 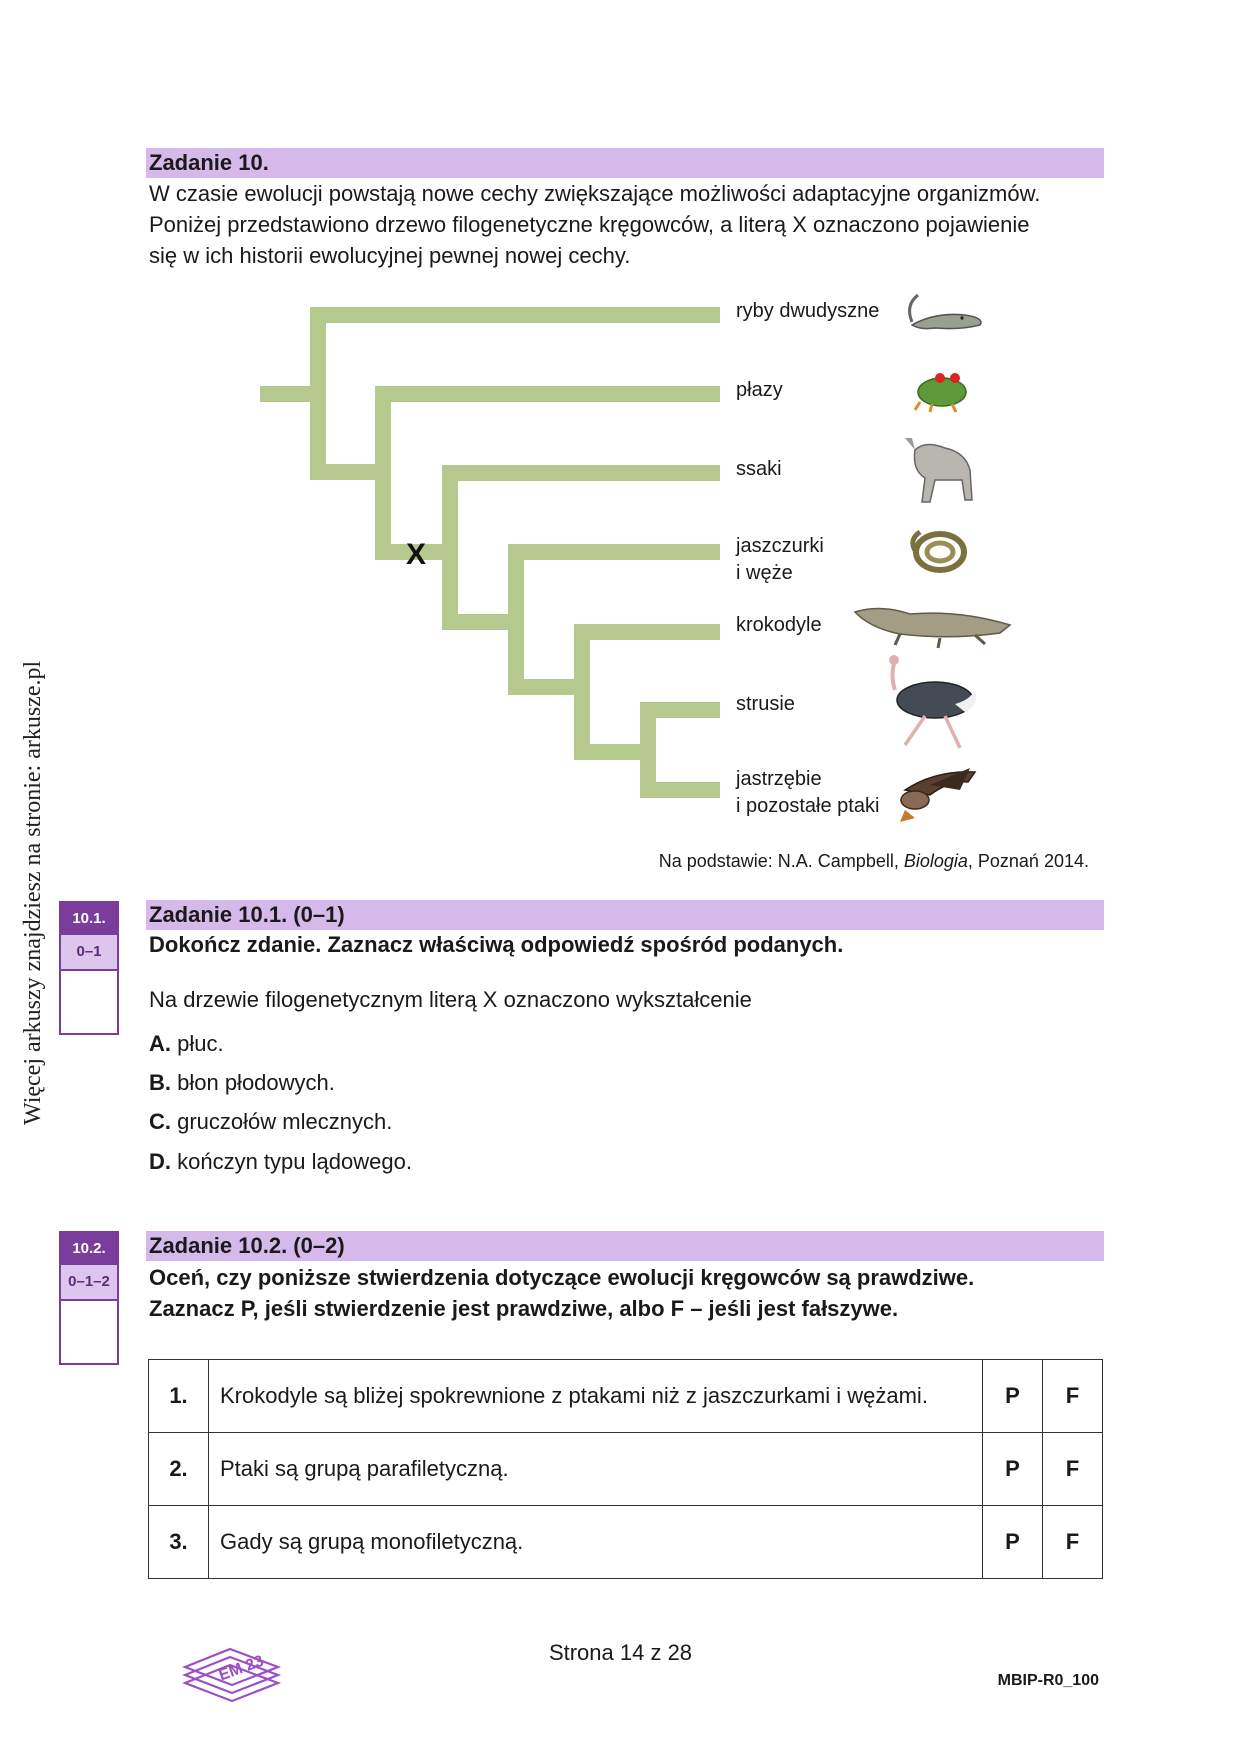 What do you see at coordinates (89, 918) in the screenshot?
I see `score-box-number: 10.1.` at bounding box center [89, 918].